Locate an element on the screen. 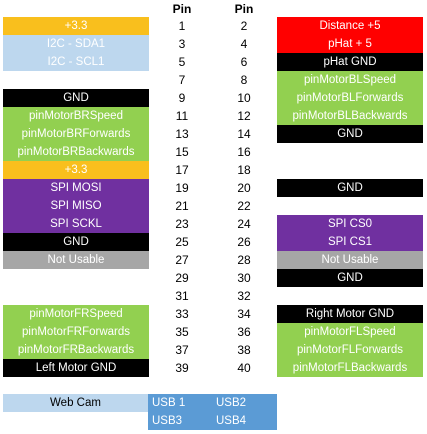 Image resolution: width=427 pixels, height=434 pixels. pin-label-right: pinMotorFLForwards is located at coordinates (350, 350).